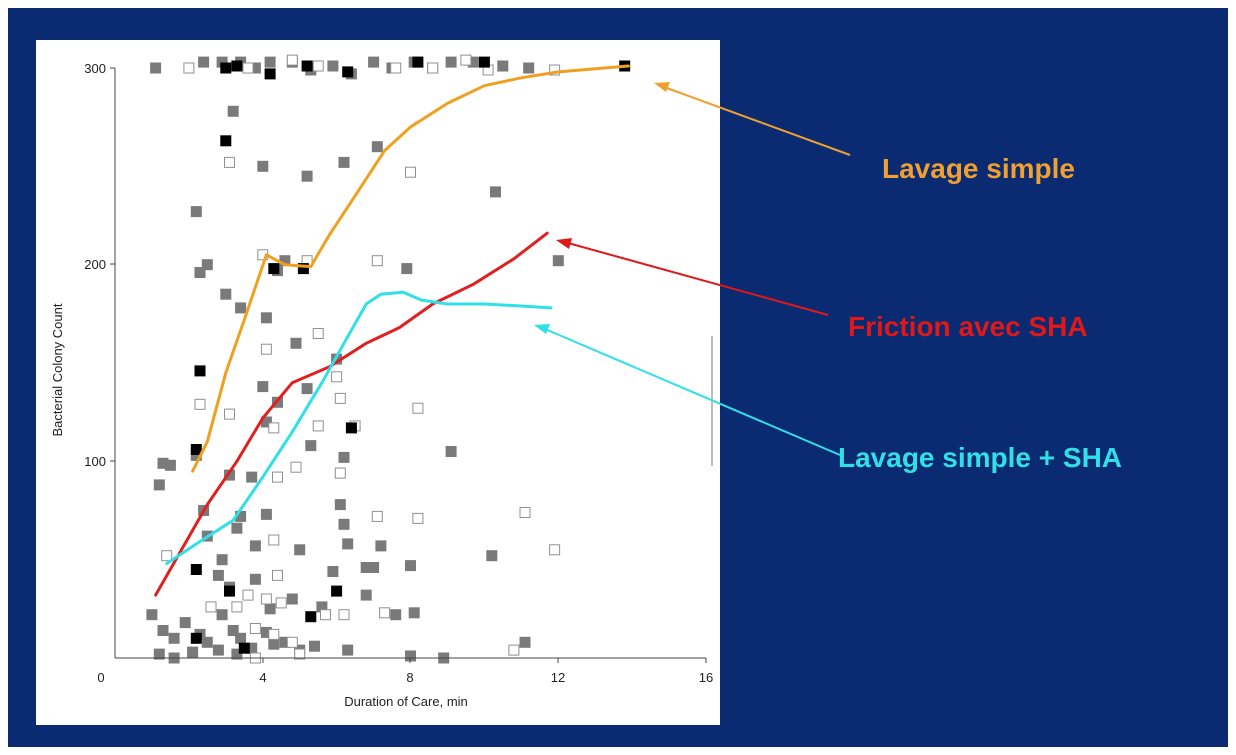 The width and height of the screenshot is (1236, 755). I want to click on x-tick-label-16: 16, so click(706, 677).